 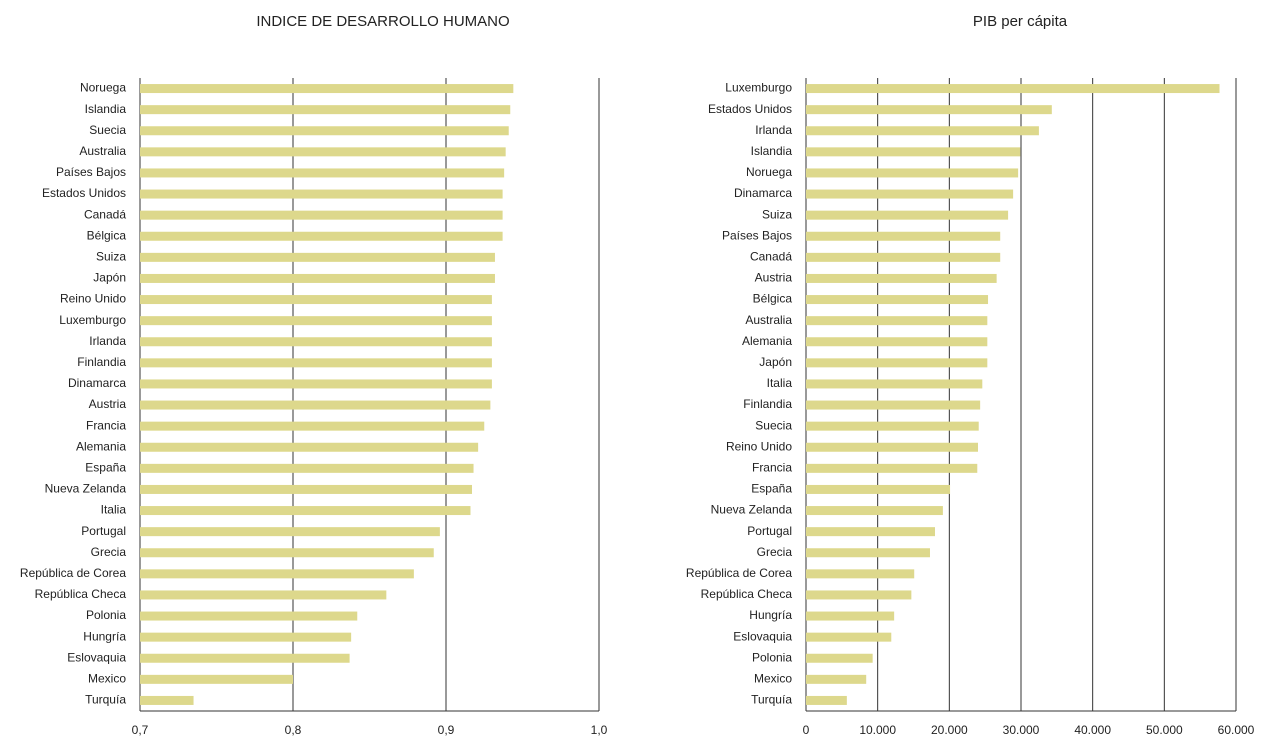 What do you see at coordinates (949, 730) in the screenshot?
I see `x-tick-label: 20.000` at bounding box center [949, 730].